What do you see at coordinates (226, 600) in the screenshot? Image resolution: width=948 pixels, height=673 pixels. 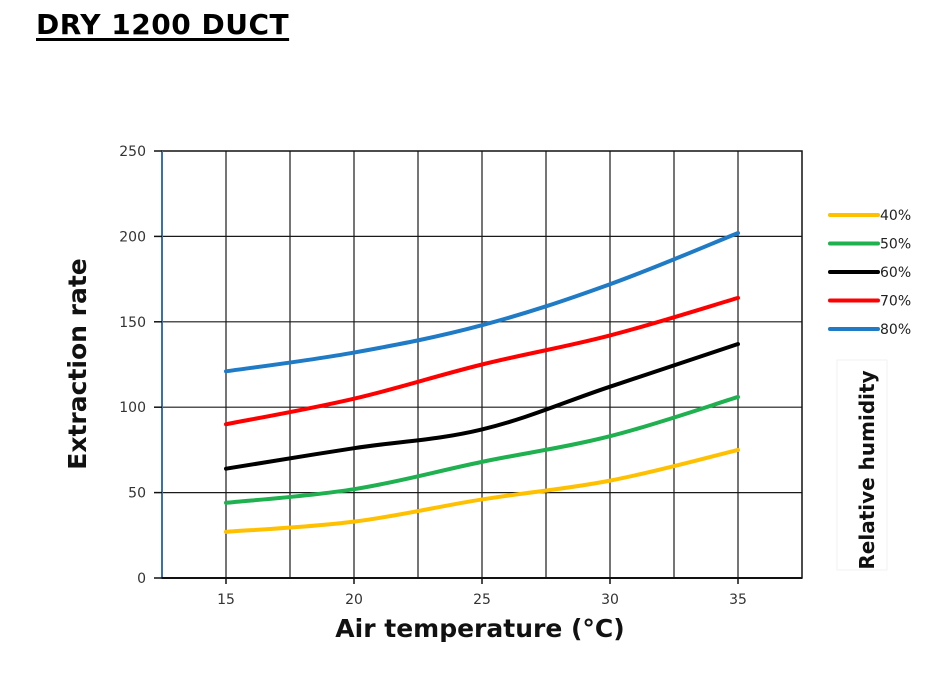 I see `x-tick-label: 15` at bounding box center [226, 600].